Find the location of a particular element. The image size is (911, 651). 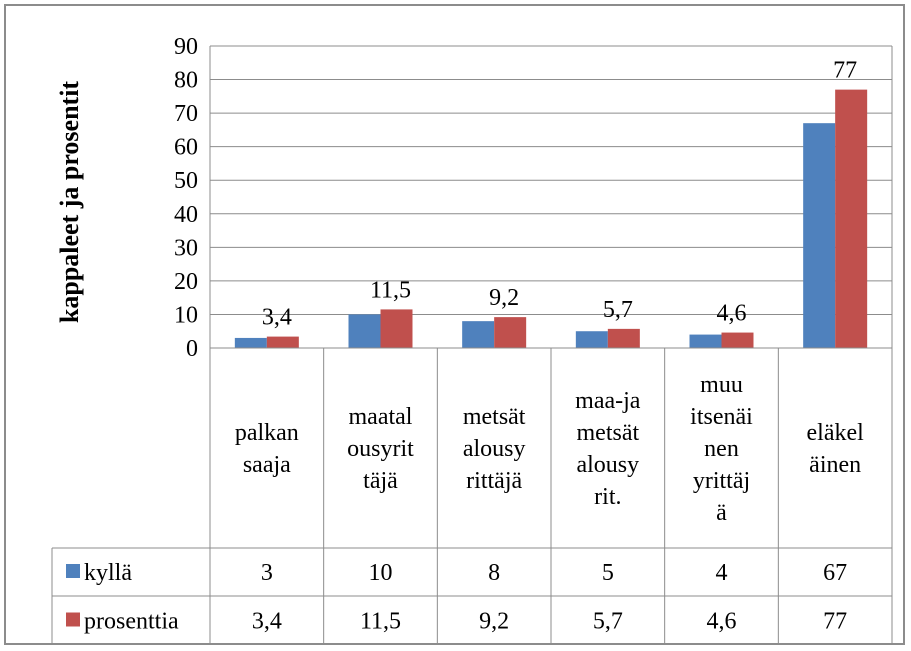

y-tick-label: 10 is located at coordinates (186, 315).